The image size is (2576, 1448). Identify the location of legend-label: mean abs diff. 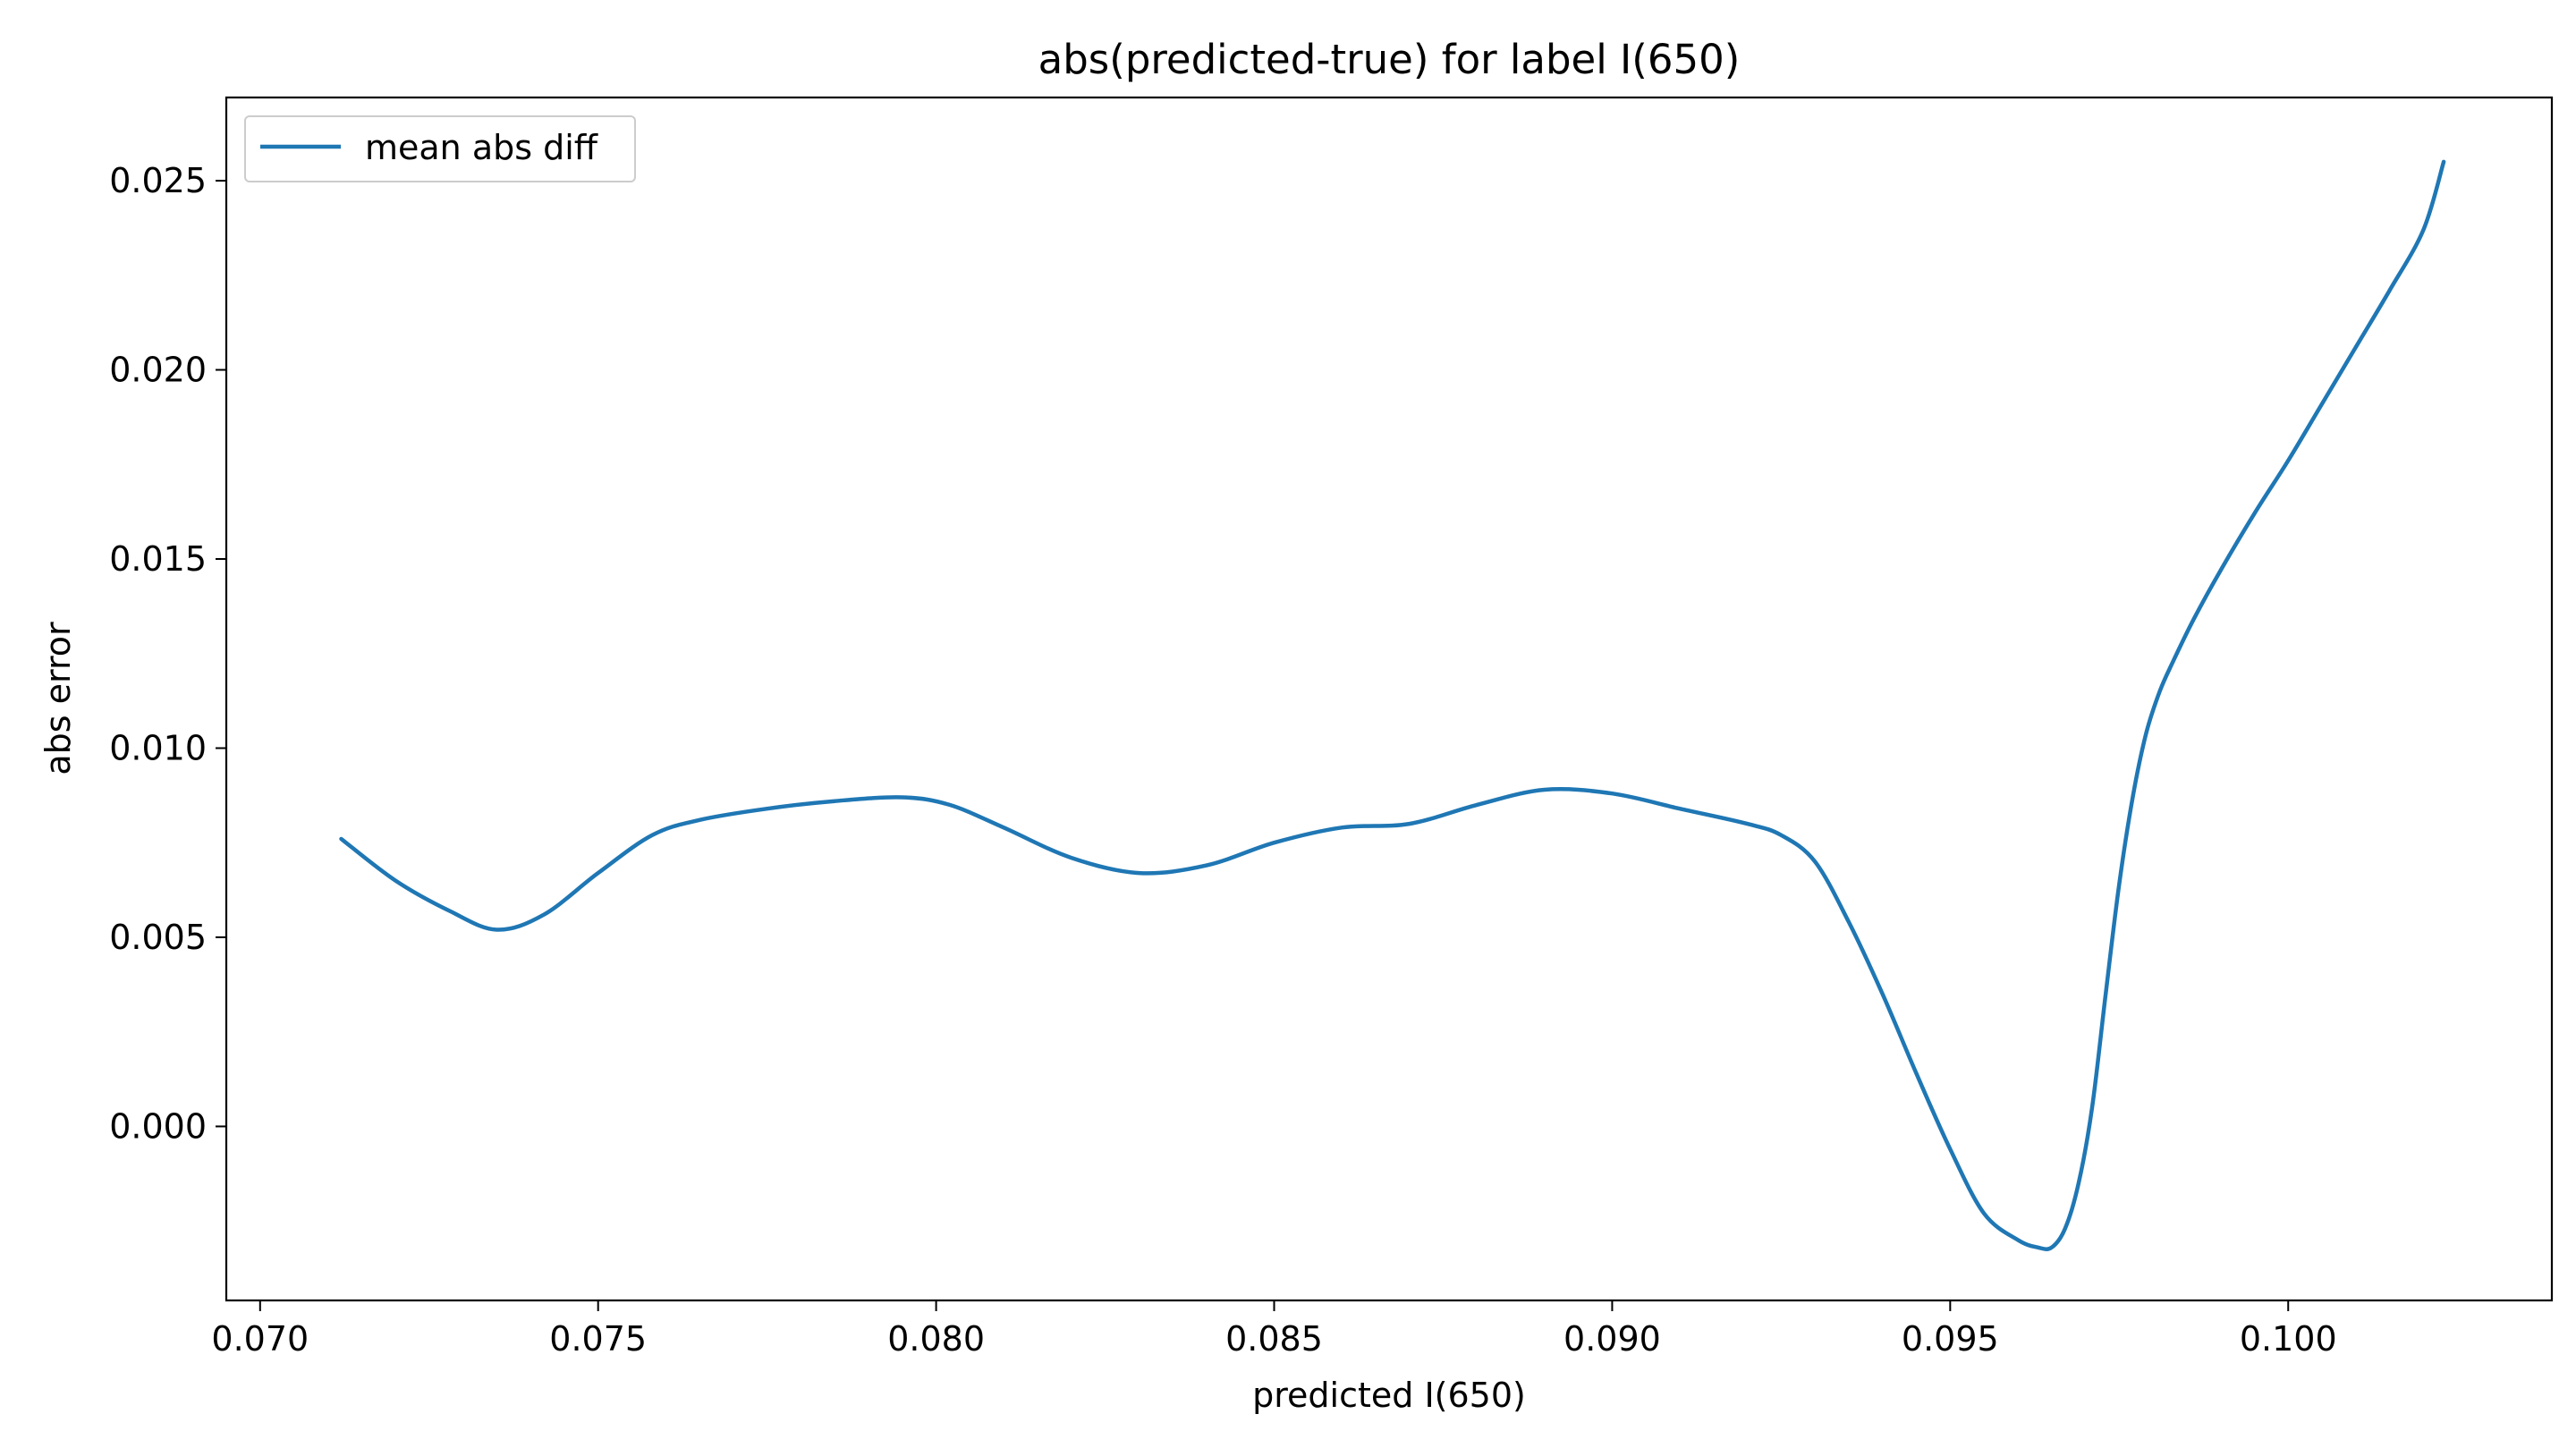
(481, 147).